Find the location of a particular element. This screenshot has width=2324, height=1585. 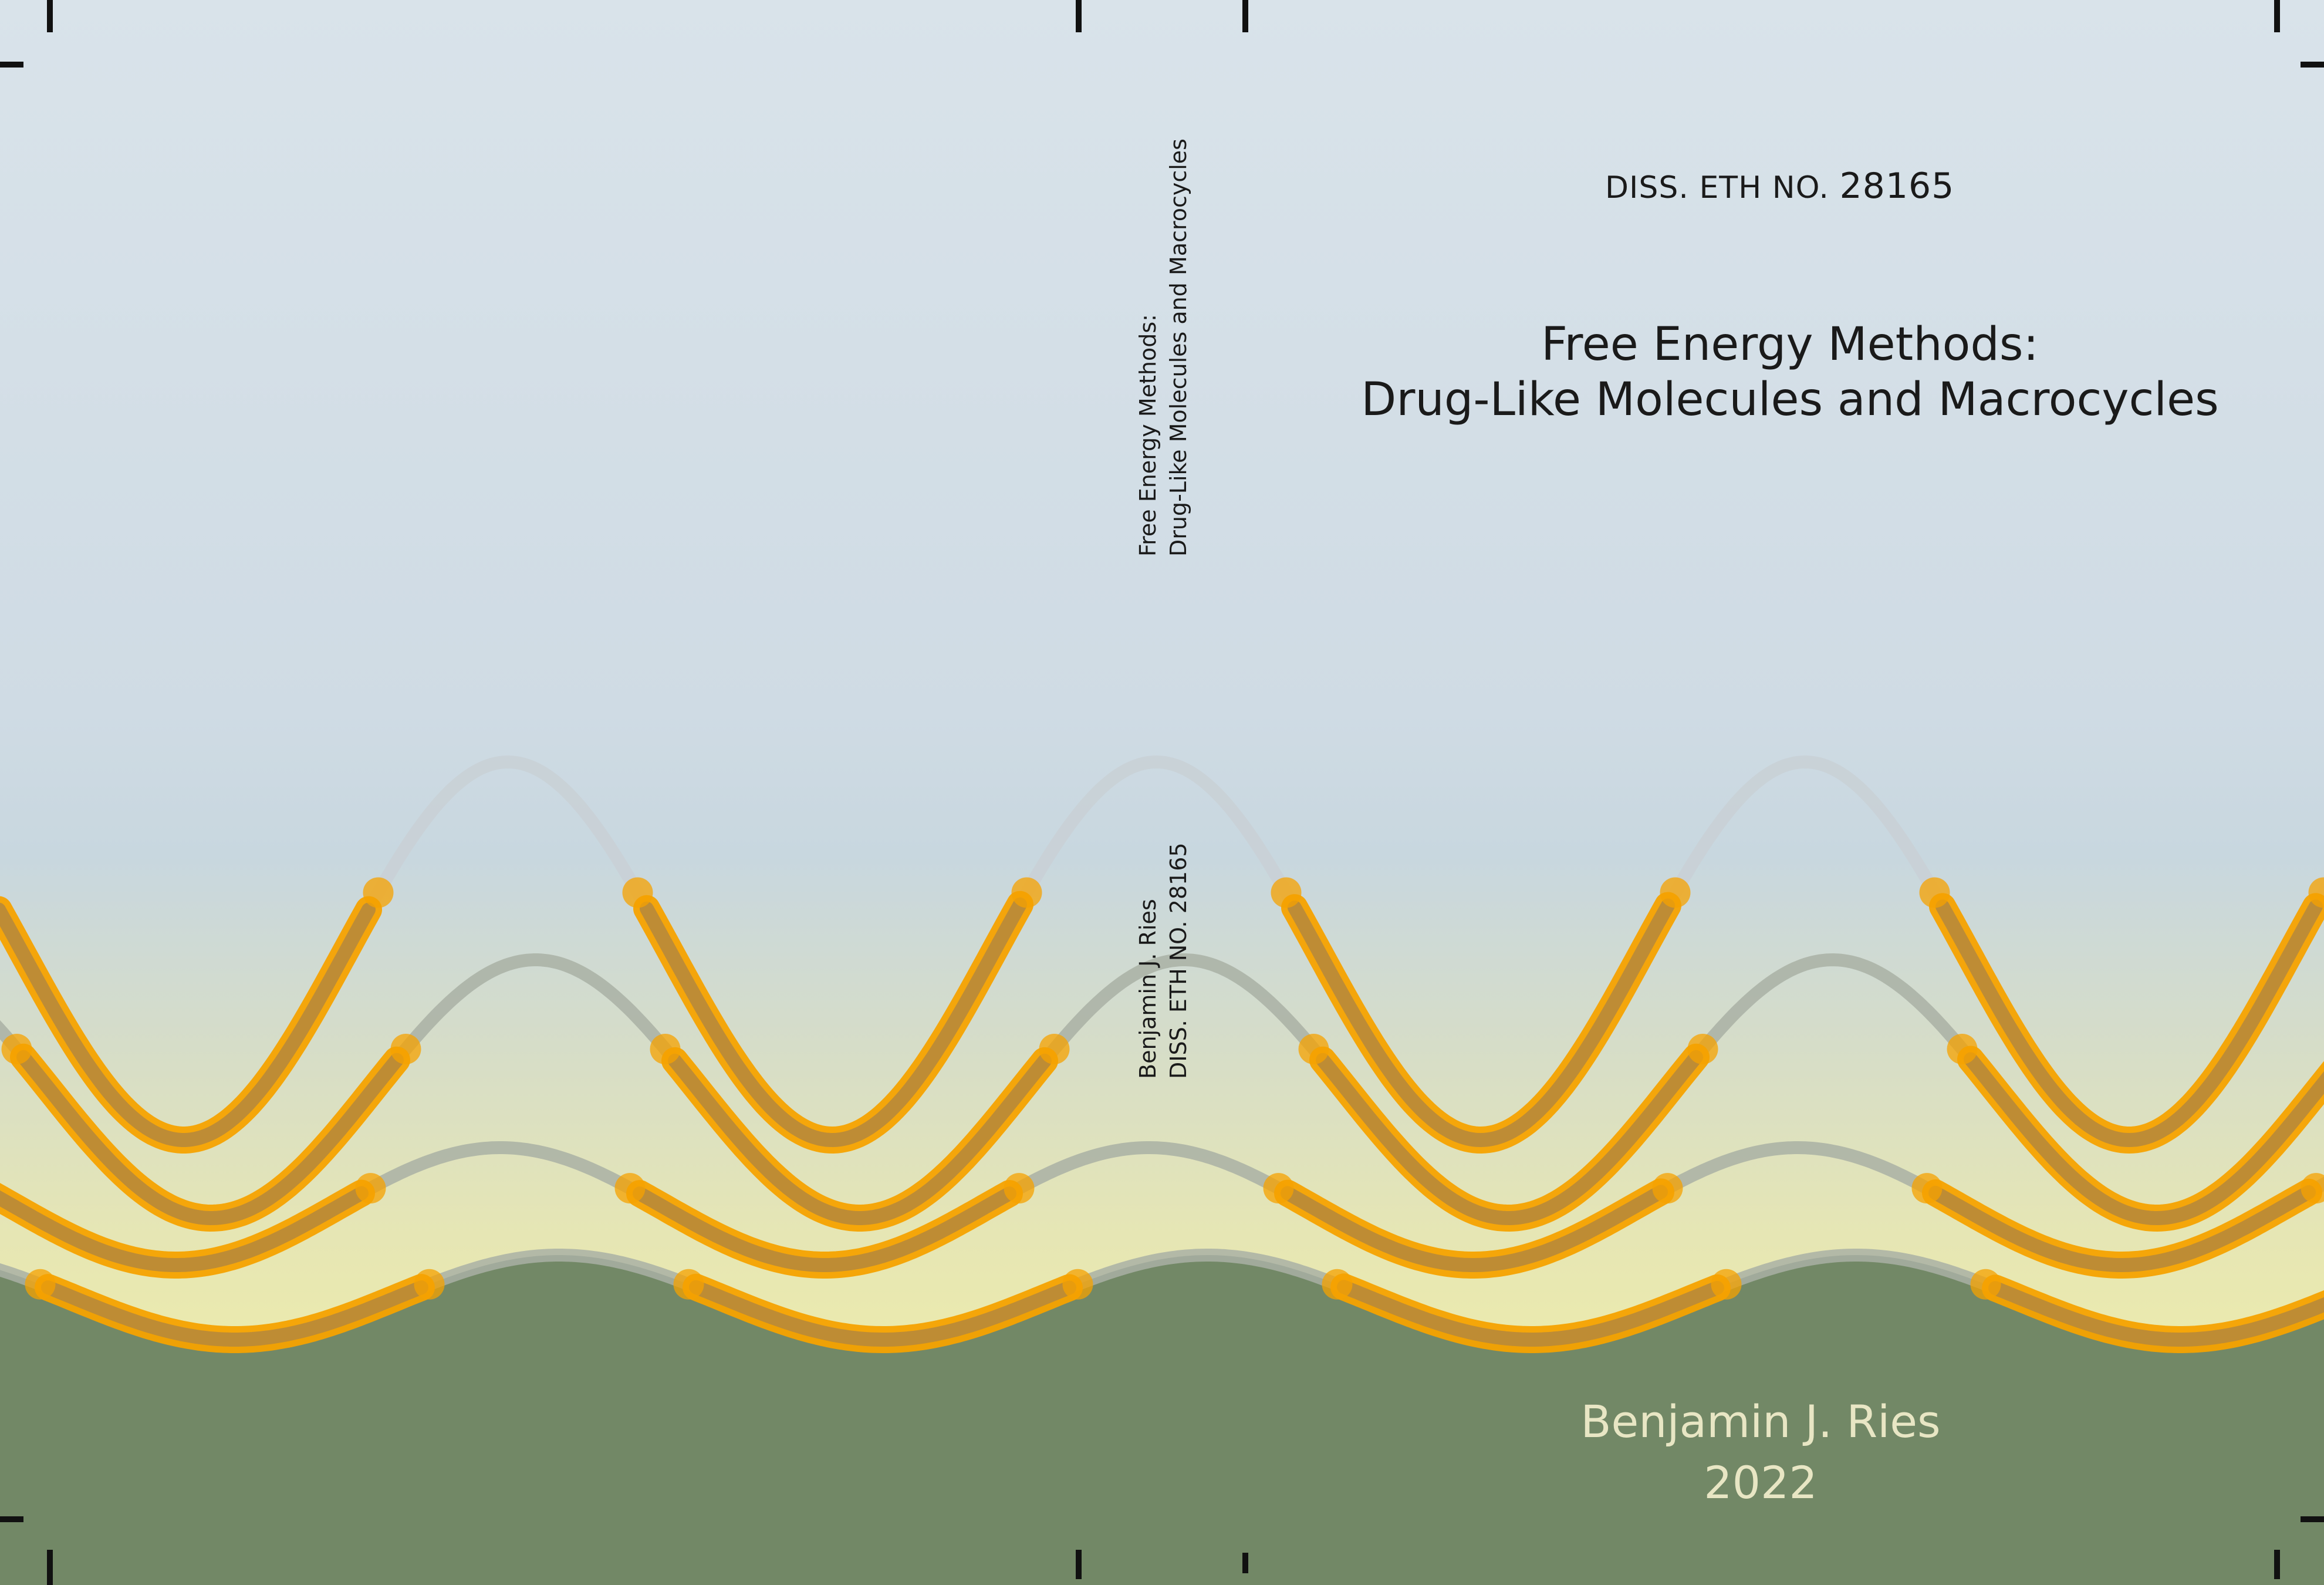

front-diss-number: DISS. ETH NO. 28165 is located at coordinates (1779, 186).